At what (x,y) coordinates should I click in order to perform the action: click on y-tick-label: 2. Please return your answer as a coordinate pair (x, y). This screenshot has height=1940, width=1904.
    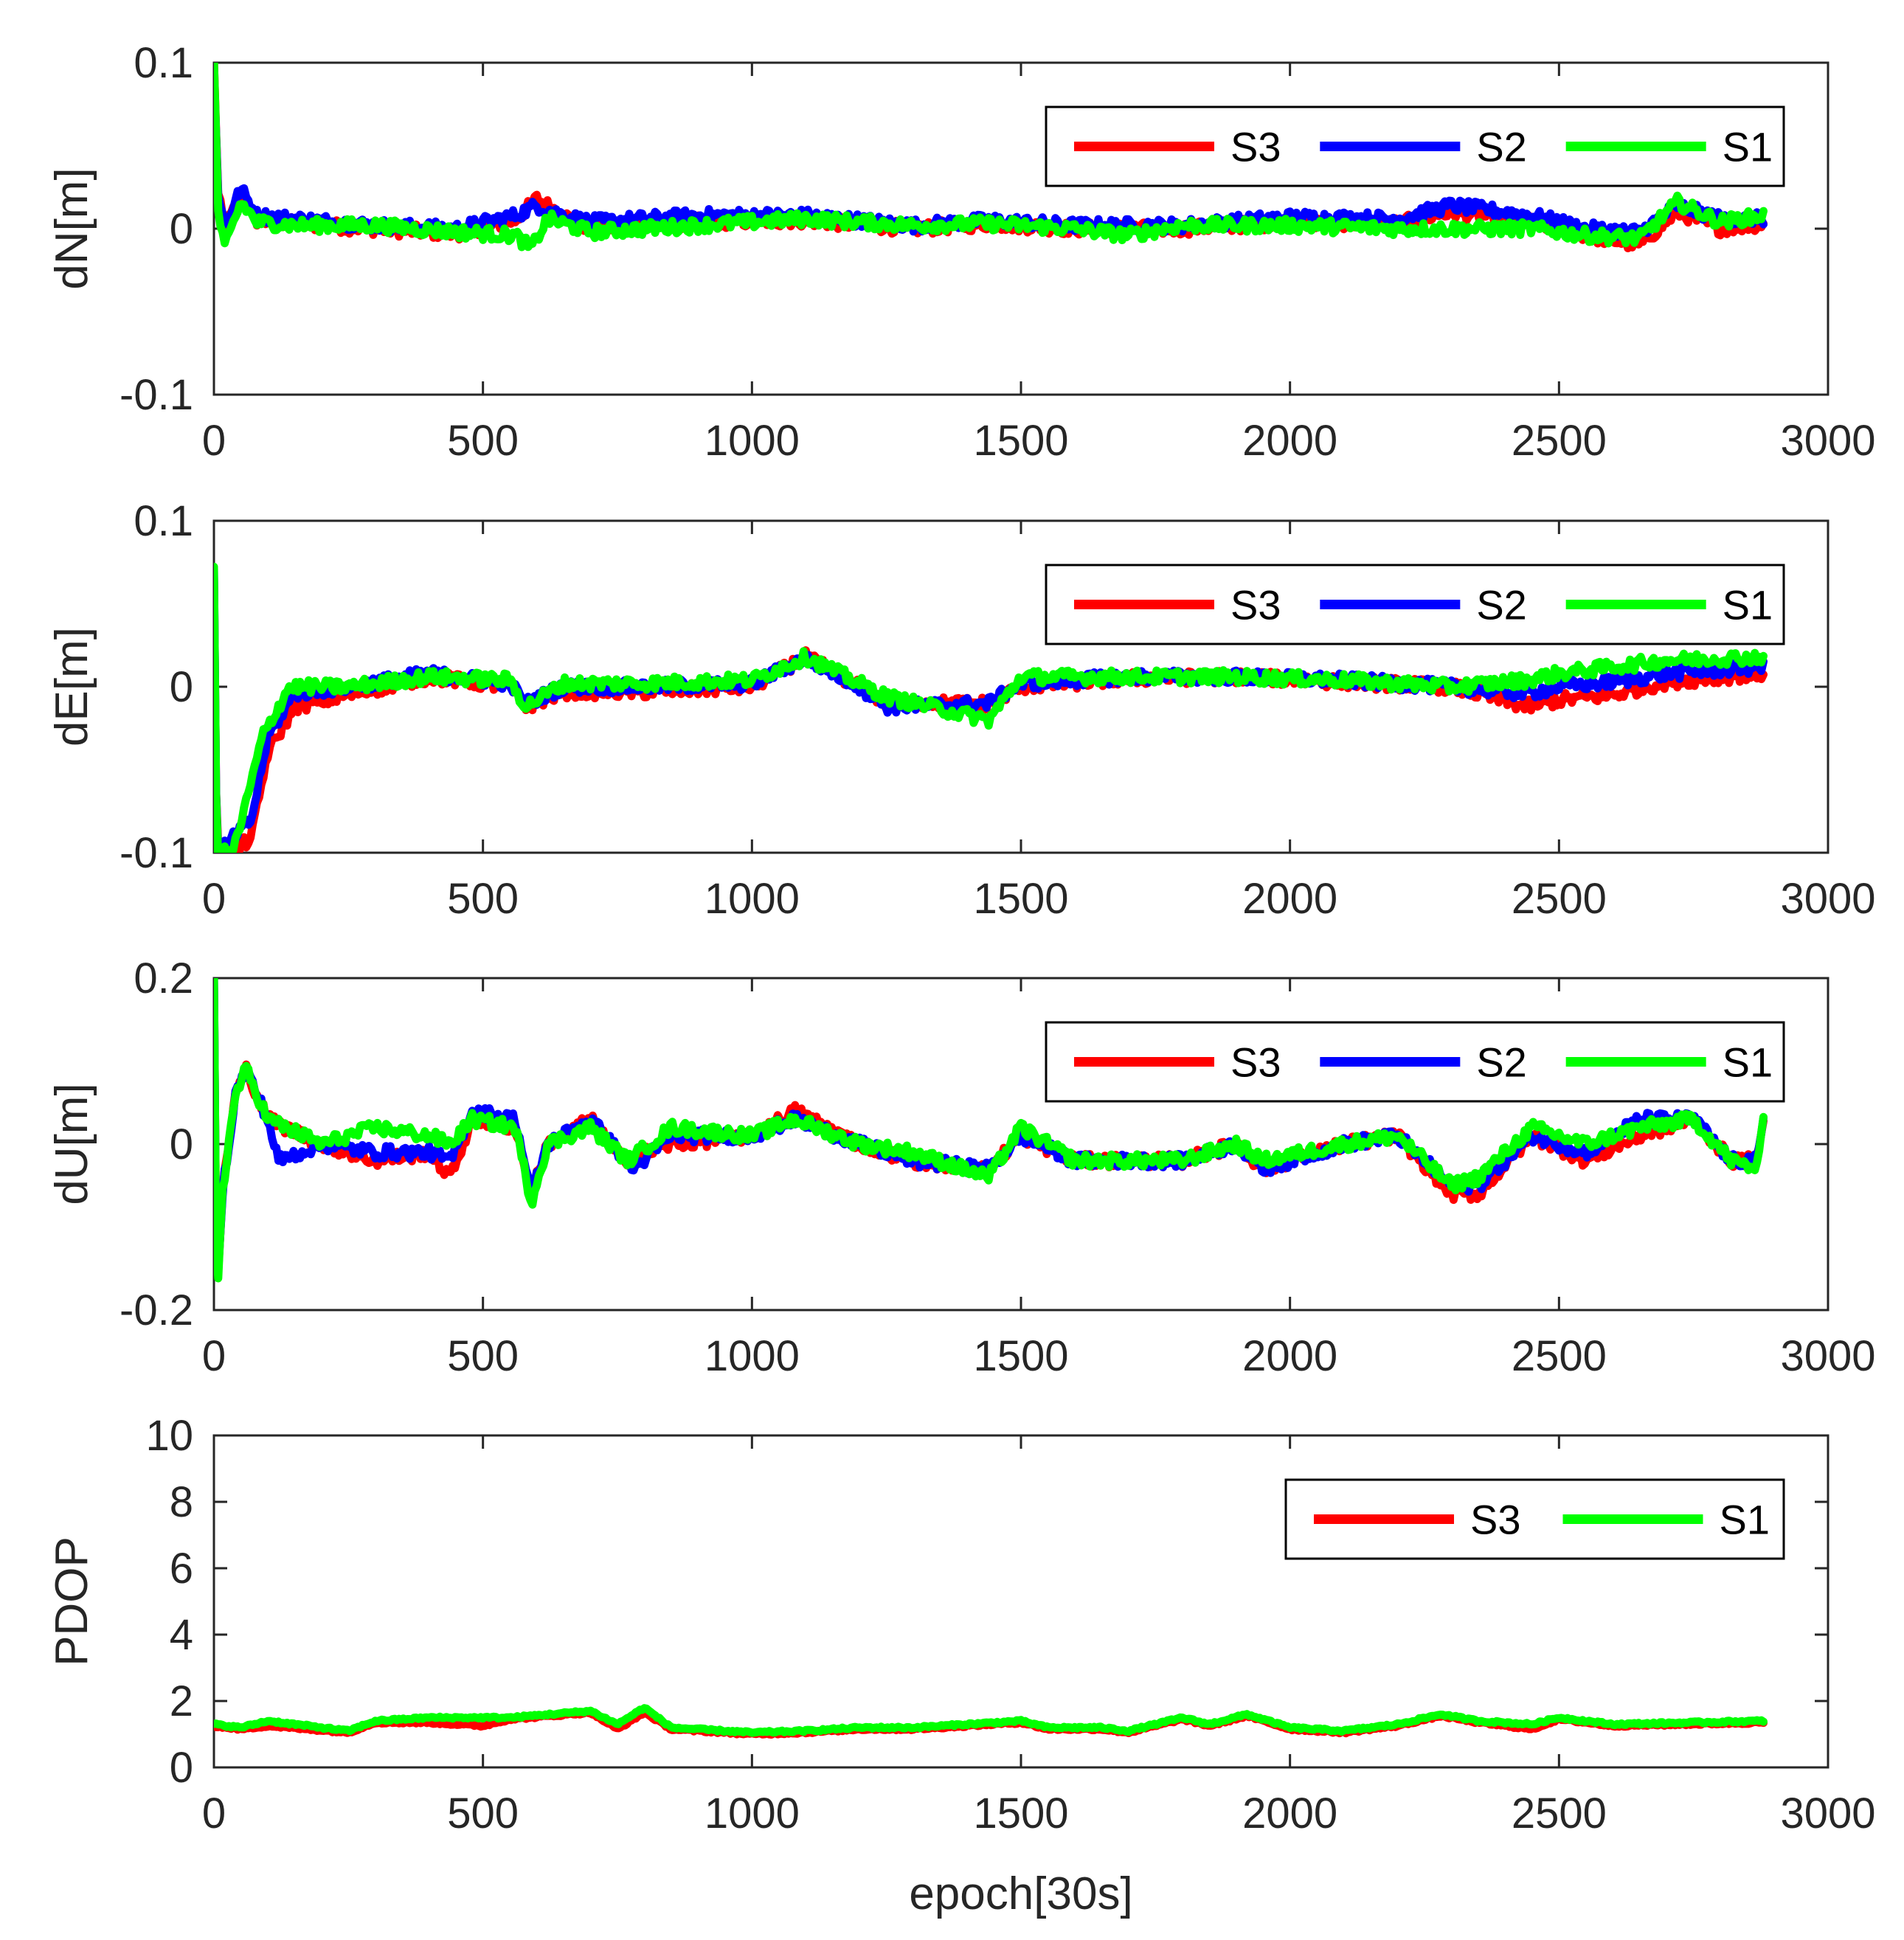
    Looking at the image, I should click on (181, 1701).